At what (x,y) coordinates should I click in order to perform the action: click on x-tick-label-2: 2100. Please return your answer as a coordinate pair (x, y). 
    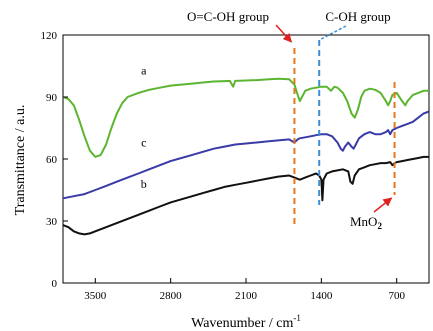
    Looking at the image, I should click on (246, 296).